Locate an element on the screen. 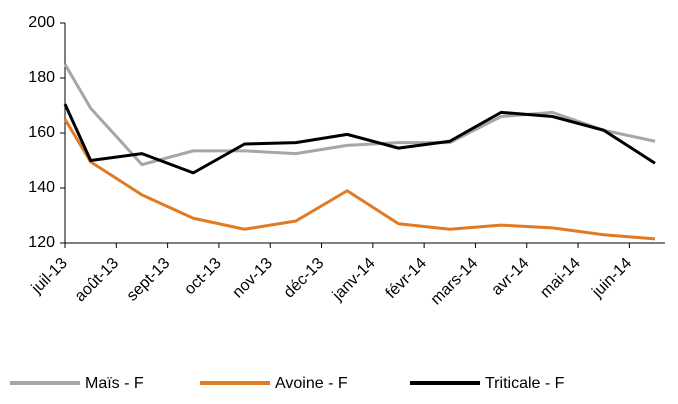  y-tick-label: 200 is located at coordinates (41, 22).